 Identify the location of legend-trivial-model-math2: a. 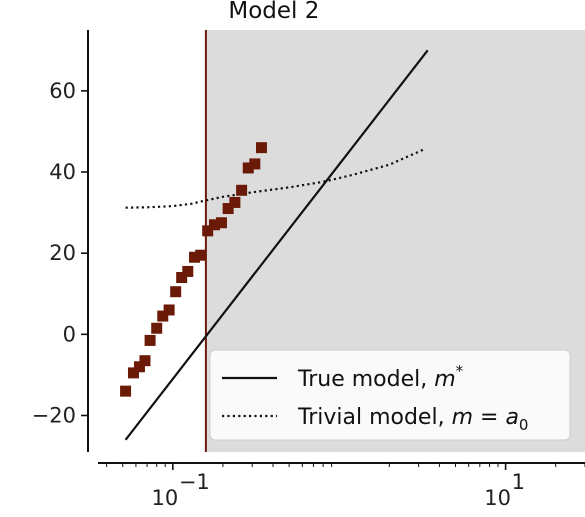
(511, 417).